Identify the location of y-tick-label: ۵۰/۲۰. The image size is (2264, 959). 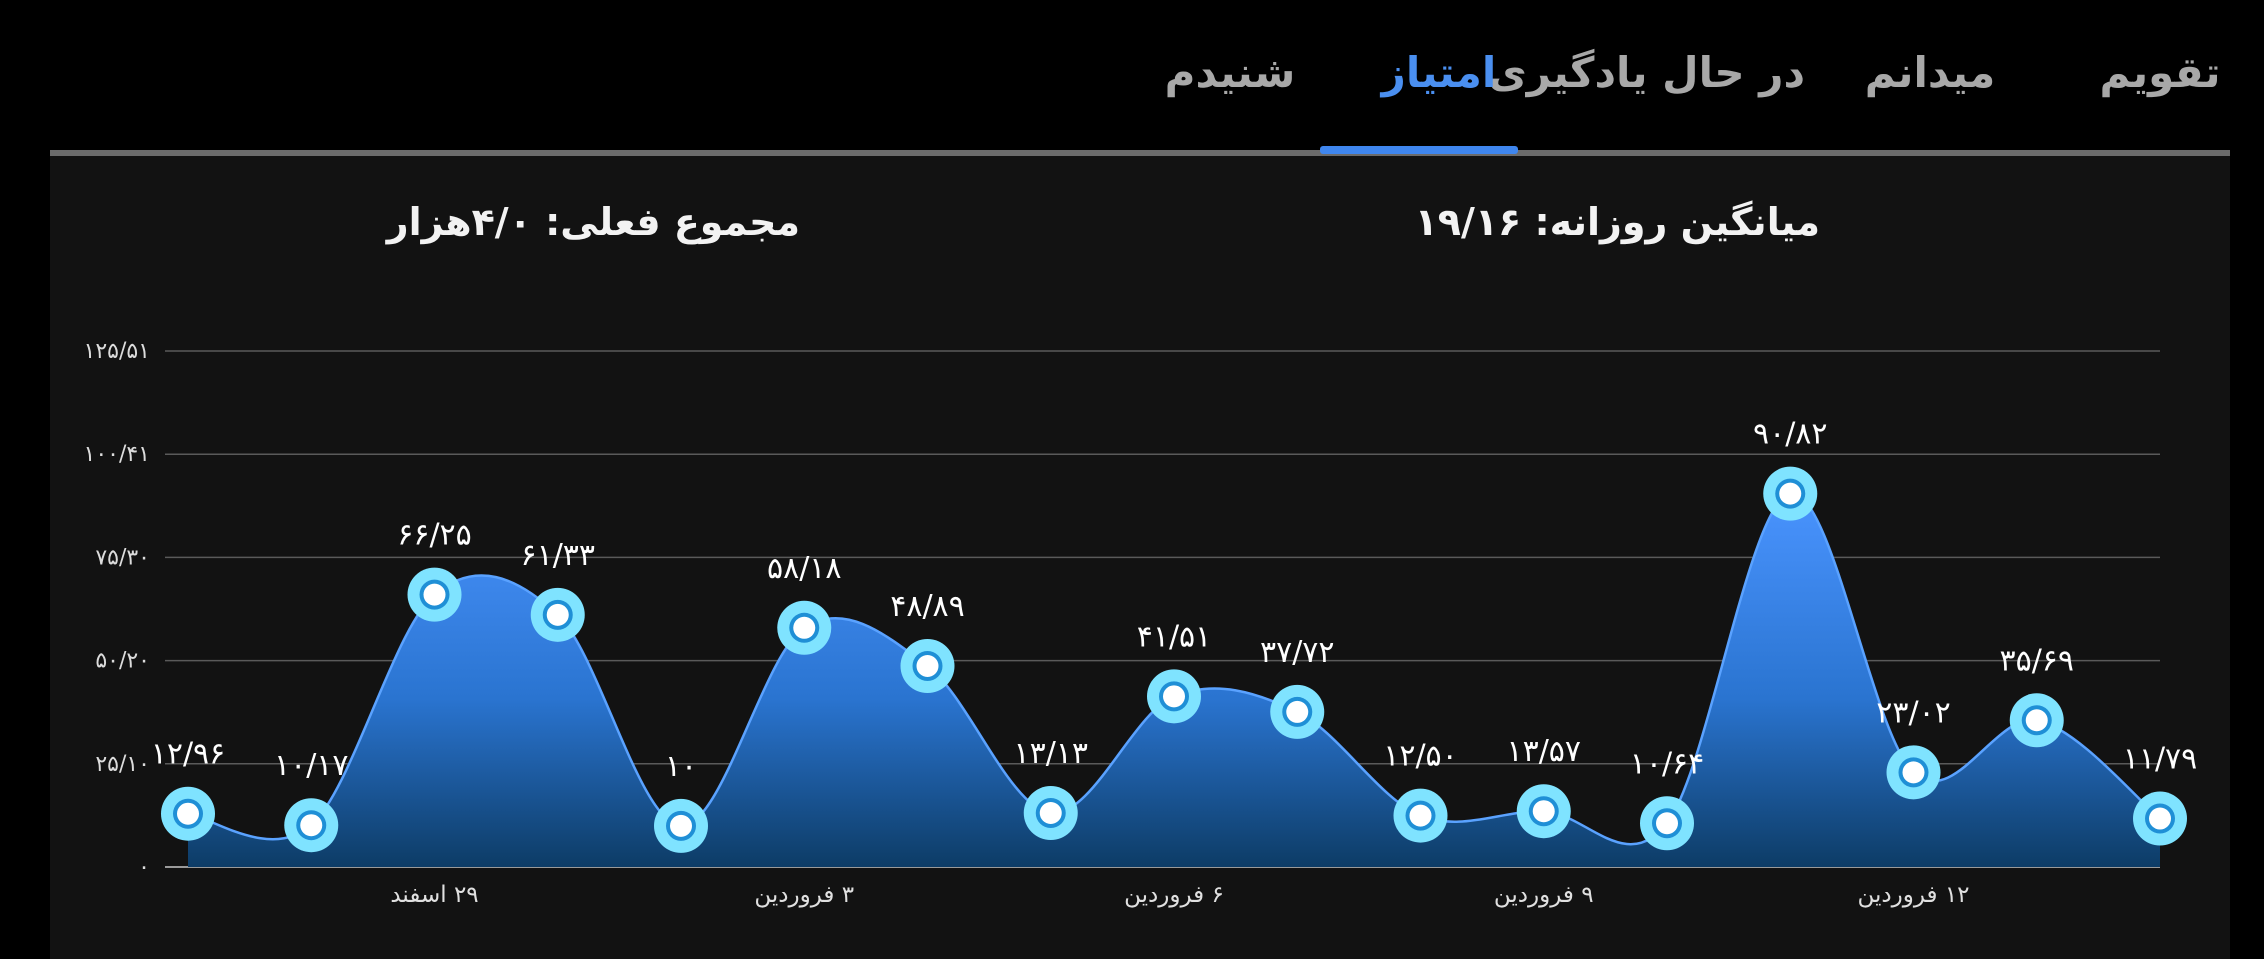
(122, 661).